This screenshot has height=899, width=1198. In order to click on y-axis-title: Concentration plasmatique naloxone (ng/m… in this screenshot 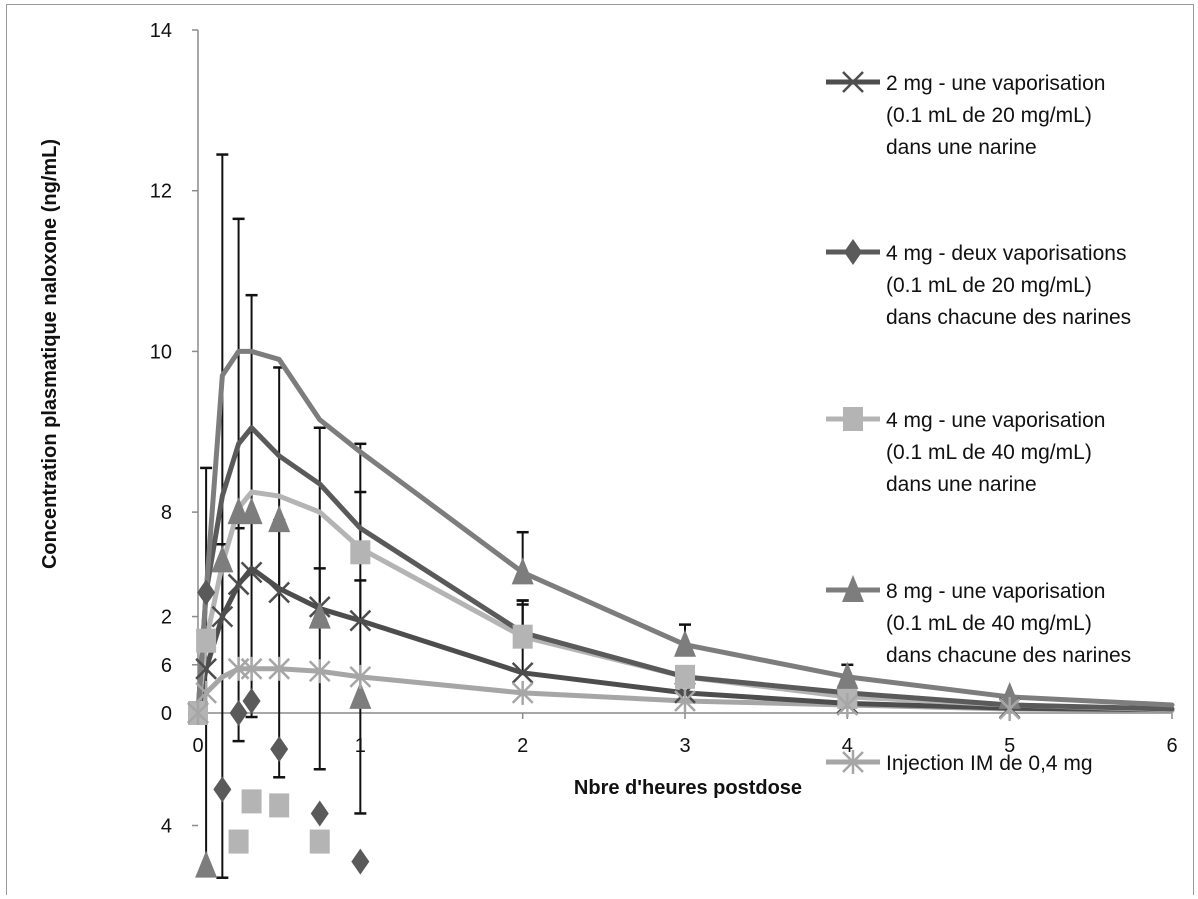, I will do `click(50, 354)`.